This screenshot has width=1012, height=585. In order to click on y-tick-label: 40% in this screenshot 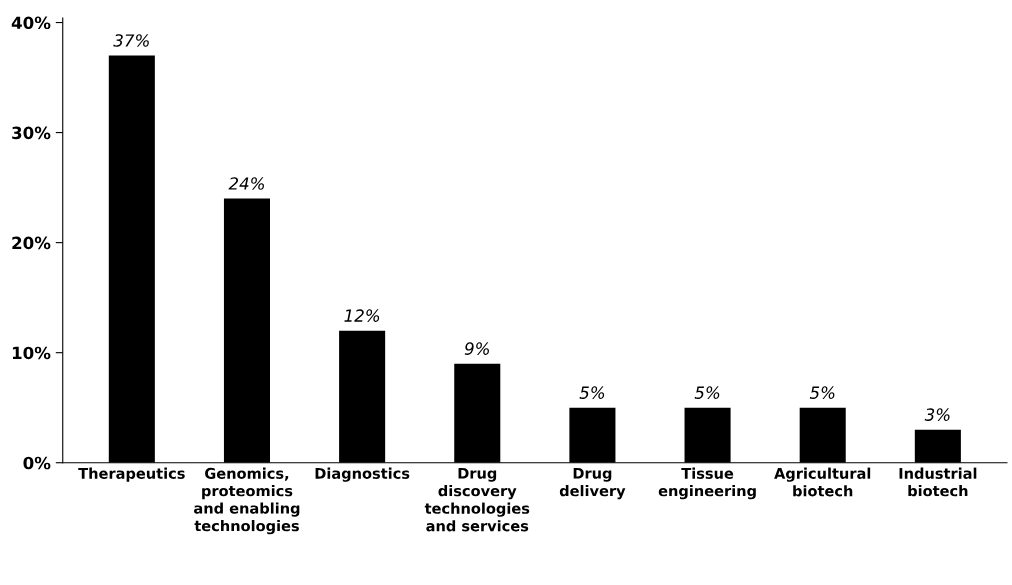, I will do `click(31, 23)`.